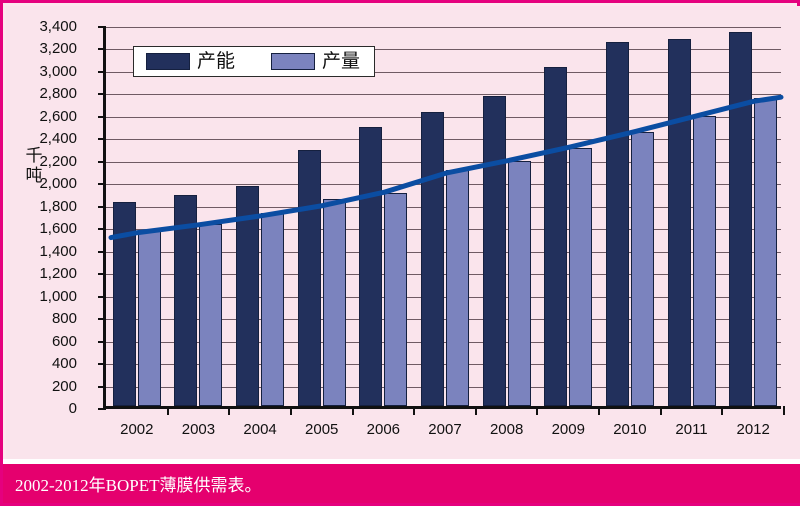  What do you see at coordinates (72, 408) in the screenshot?
I see `y-axis-tick-label: 0` at bounding box center [72, 408].